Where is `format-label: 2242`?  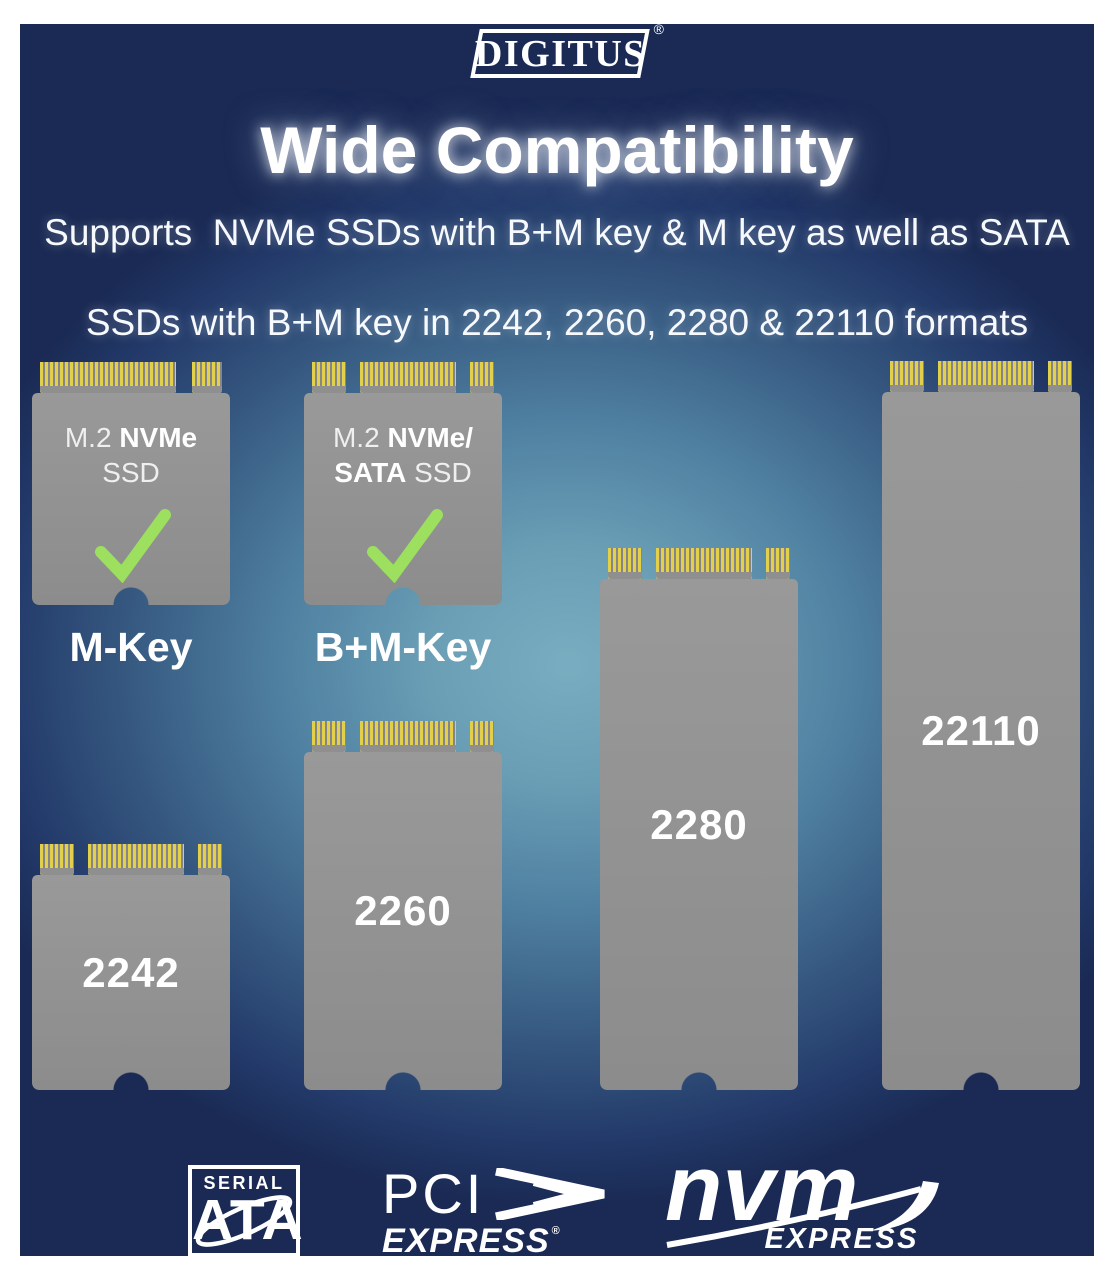 format-label: 2242 is located at coordinates (131, 972).